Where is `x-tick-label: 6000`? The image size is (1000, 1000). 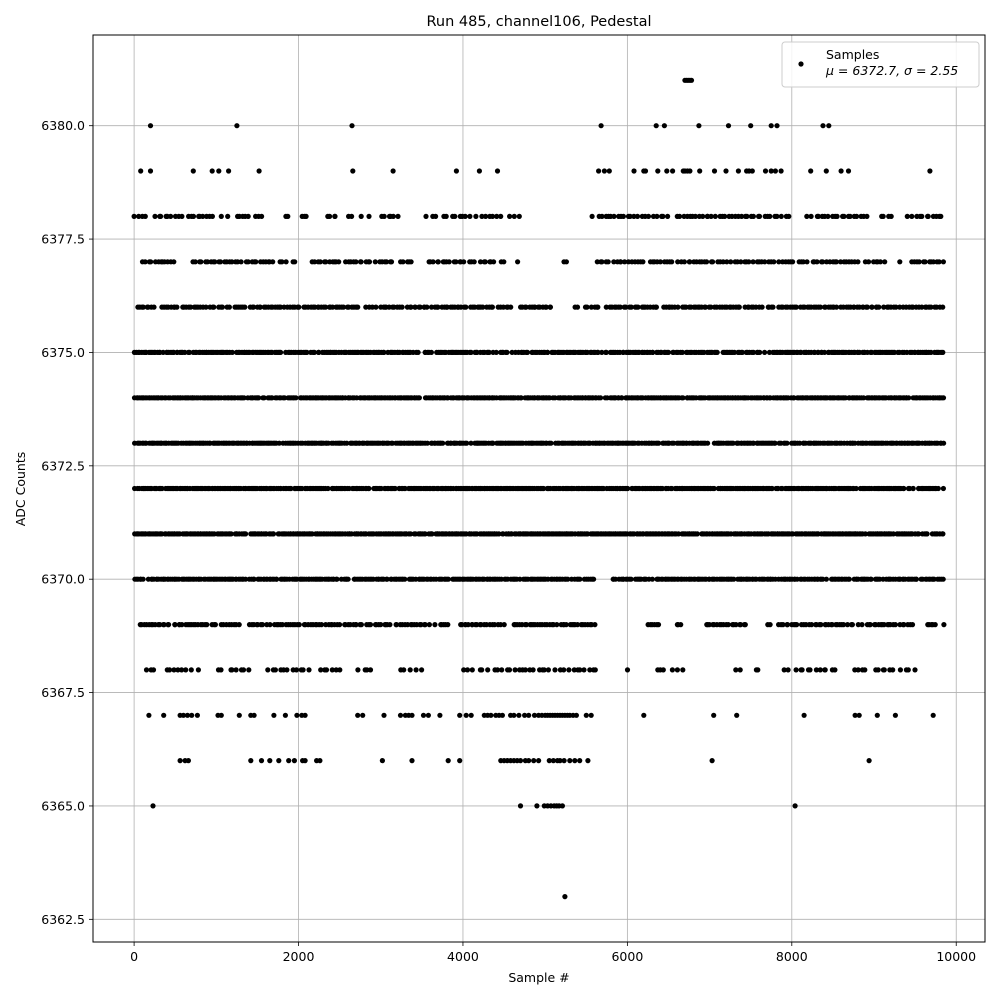 x-tick-label: 6000 is located at coordinates (627, 956).